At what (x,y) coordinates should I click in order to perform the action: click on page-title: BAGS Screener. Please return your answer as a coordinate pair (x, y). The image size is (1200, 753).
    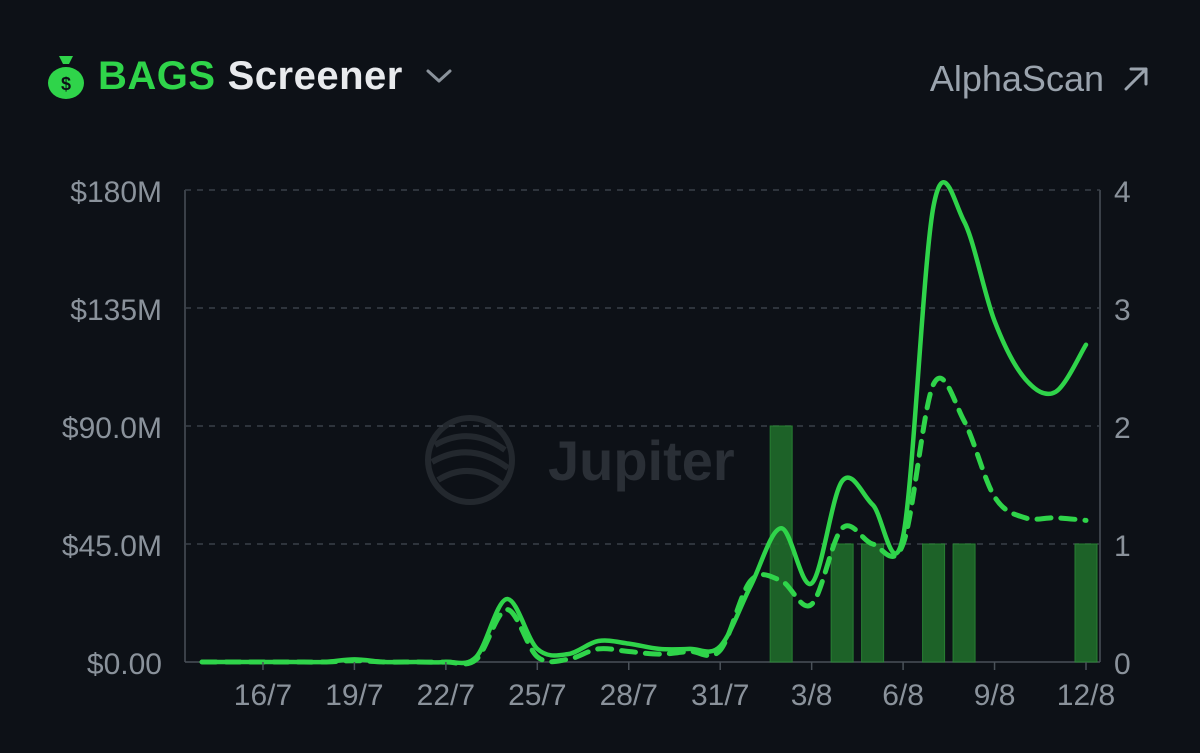
    Looking at the image, I should click on (250, 76).